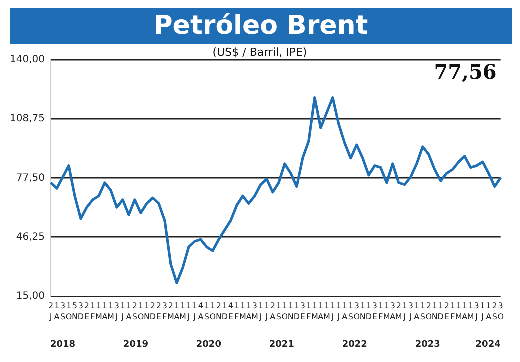 The height and width of the screenshot is (362, 520). Describe the element at coordinates (30, 178) in the screenshot. I see `y-tick-label: 77,50` at that location.